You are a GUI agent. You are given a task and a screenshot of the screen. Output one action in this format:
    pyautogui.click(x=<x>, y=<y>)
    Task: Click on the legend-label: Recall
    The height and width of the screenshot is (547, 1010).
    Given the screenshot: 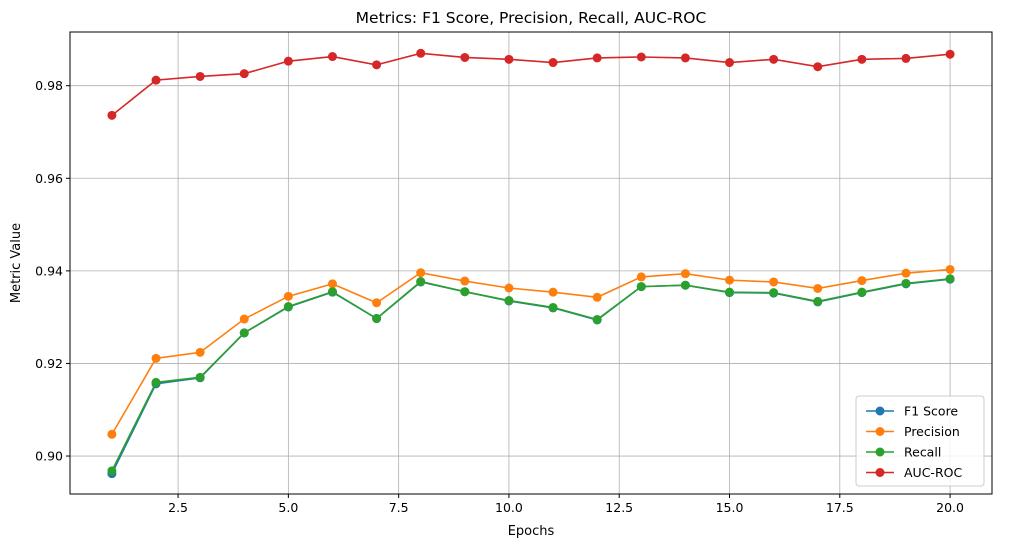 What is the action you would take?
    pyautogui.click(x=922, y=452)
    